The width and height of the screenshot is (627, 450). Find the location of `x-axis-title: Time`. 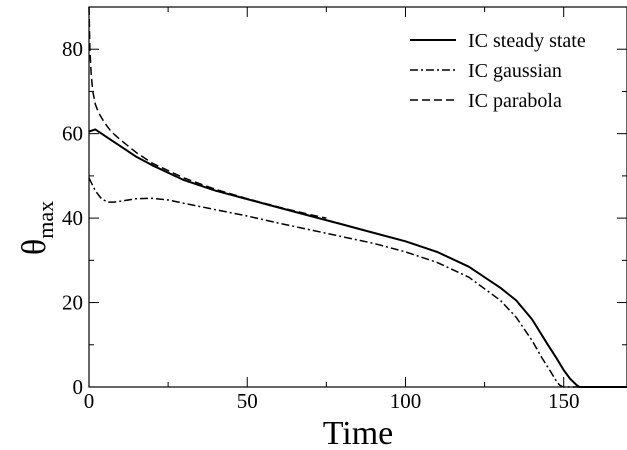

x-axis-title: Time is located at coordinates (358, 432).